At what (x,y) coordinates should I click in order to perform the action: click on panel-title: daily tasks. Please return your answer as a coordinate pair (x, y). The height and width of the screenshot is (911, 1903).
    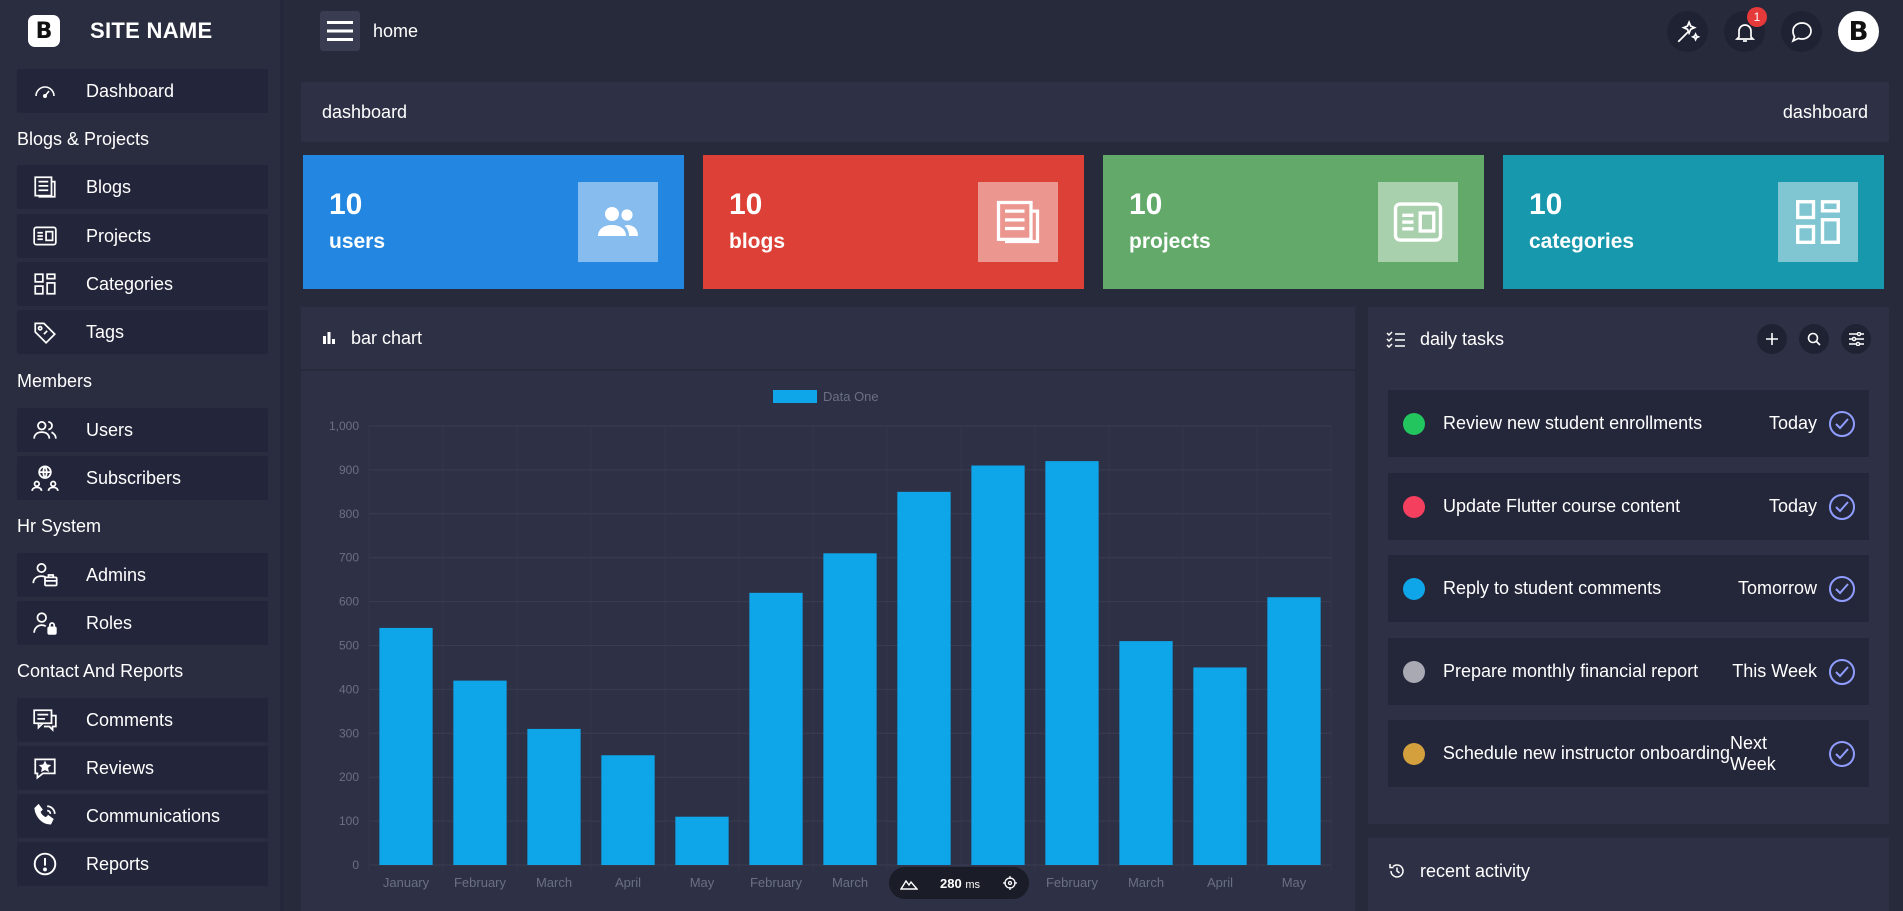
    Looking at the image, I should click on (1462, 338).